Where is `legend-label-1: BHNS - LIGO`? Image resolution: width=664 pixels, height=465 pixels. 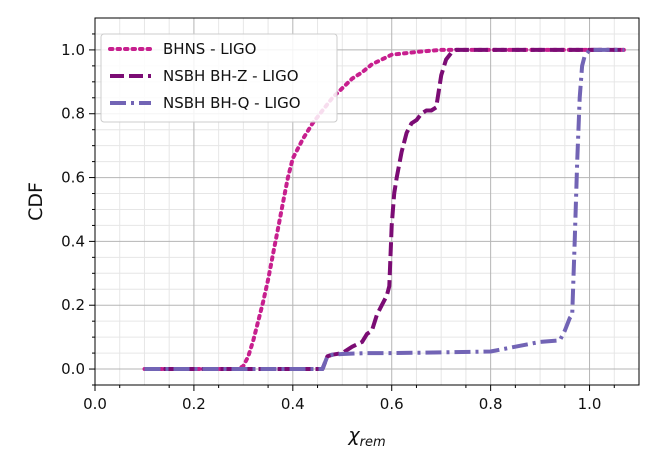
legend-label-1: BHNS - LIGO is located at coordinates (209, 49).